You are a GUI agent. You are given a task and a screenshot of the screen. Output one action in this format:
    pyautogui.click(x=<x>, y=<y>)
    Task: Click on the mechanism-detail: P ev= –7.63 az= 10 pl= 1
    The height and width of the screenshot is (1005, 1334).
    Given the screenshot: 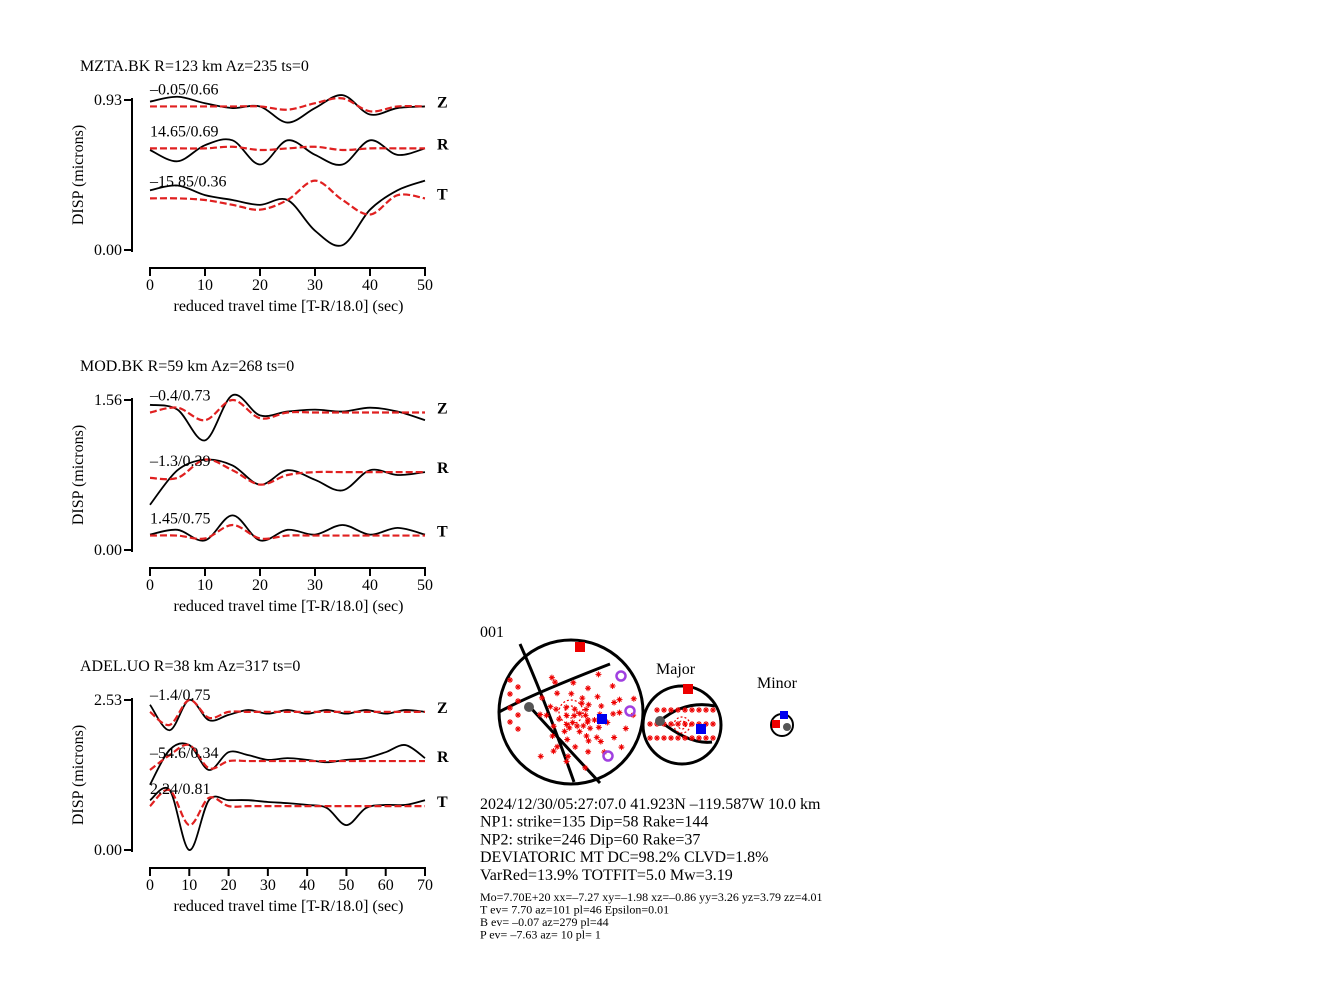 What is the action you would take?
    pyautogui.click(x=540, y=935)
    